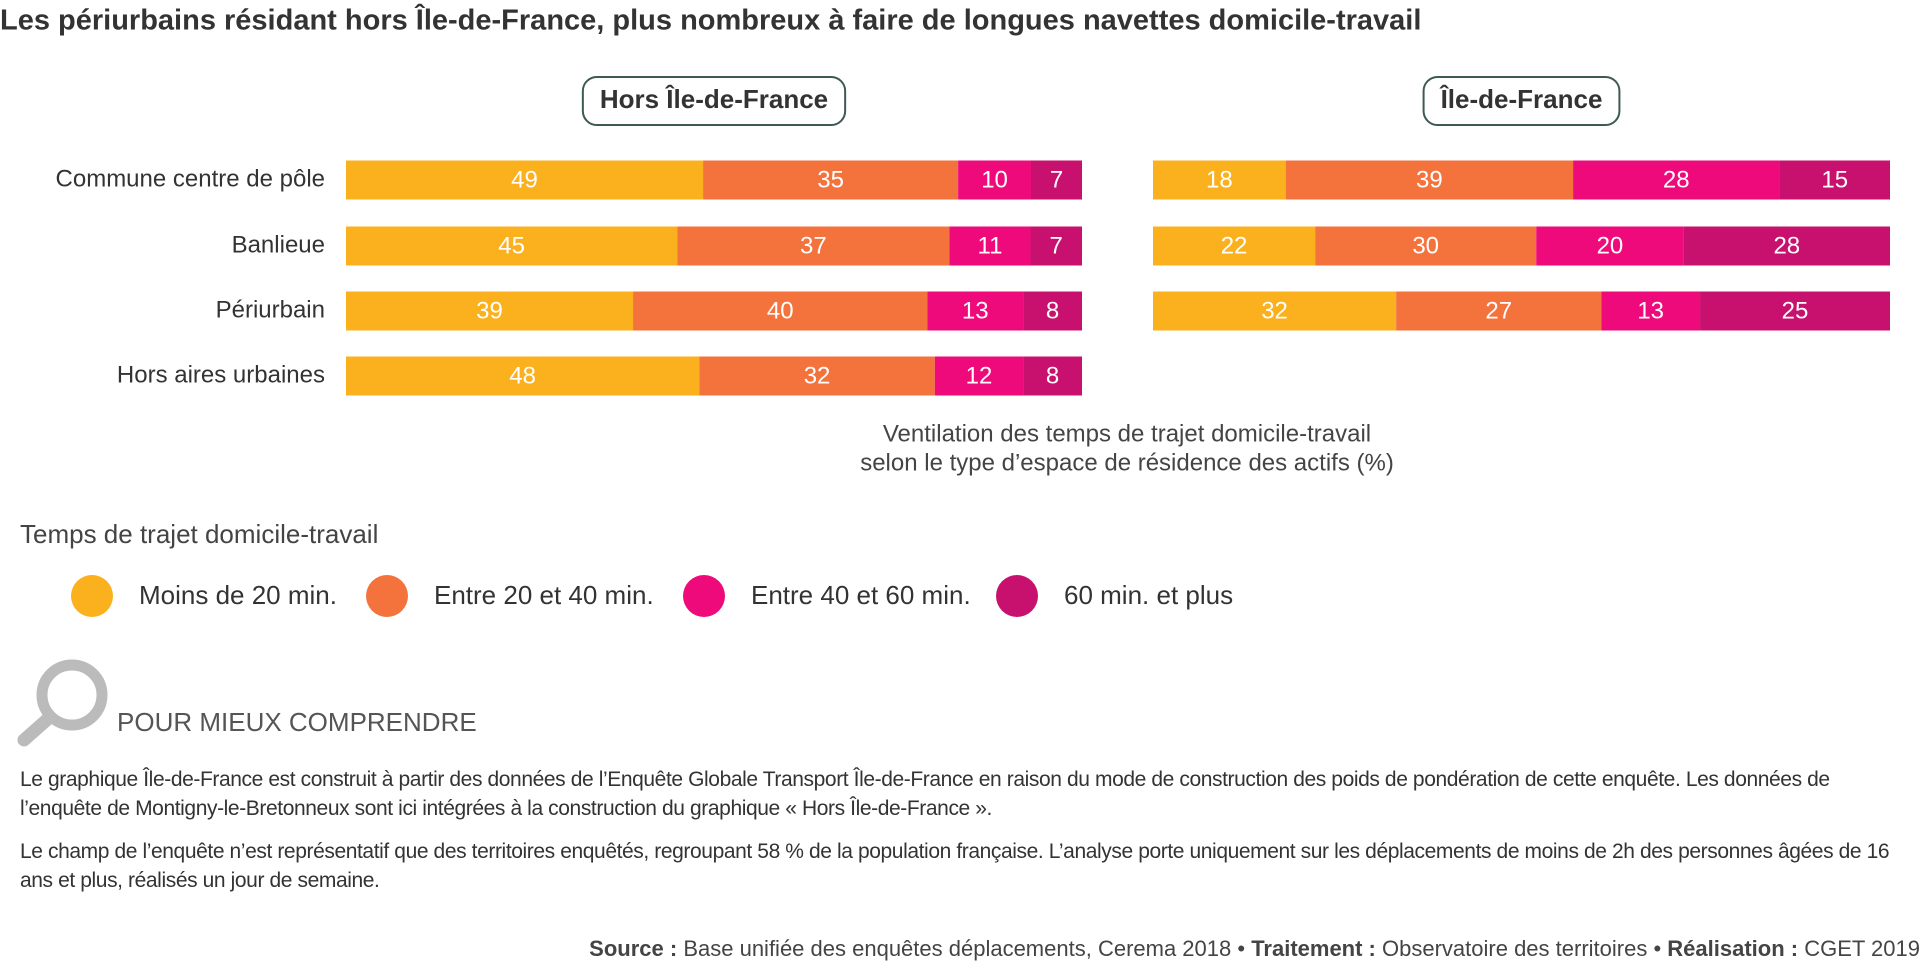 This screenshot has height=966, width=1926. Describe the element at coordinates (633, 948) in the screenshot. I see `source-label: Source :` at that location.